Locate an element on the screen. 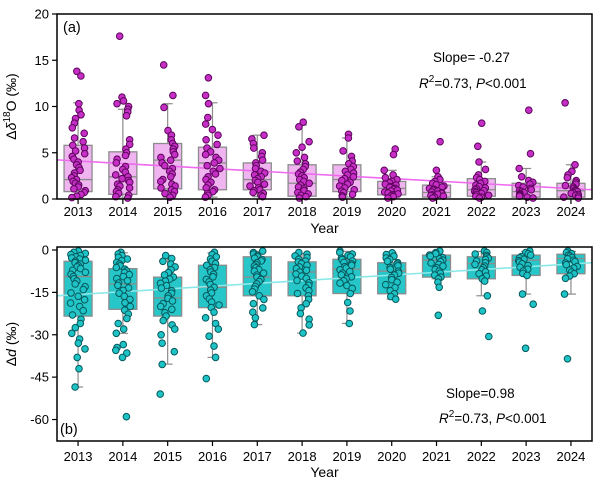 The width and height of the screenshot is (600, 484). x-tick-label: 2022 is located at coordinates (481, 211).